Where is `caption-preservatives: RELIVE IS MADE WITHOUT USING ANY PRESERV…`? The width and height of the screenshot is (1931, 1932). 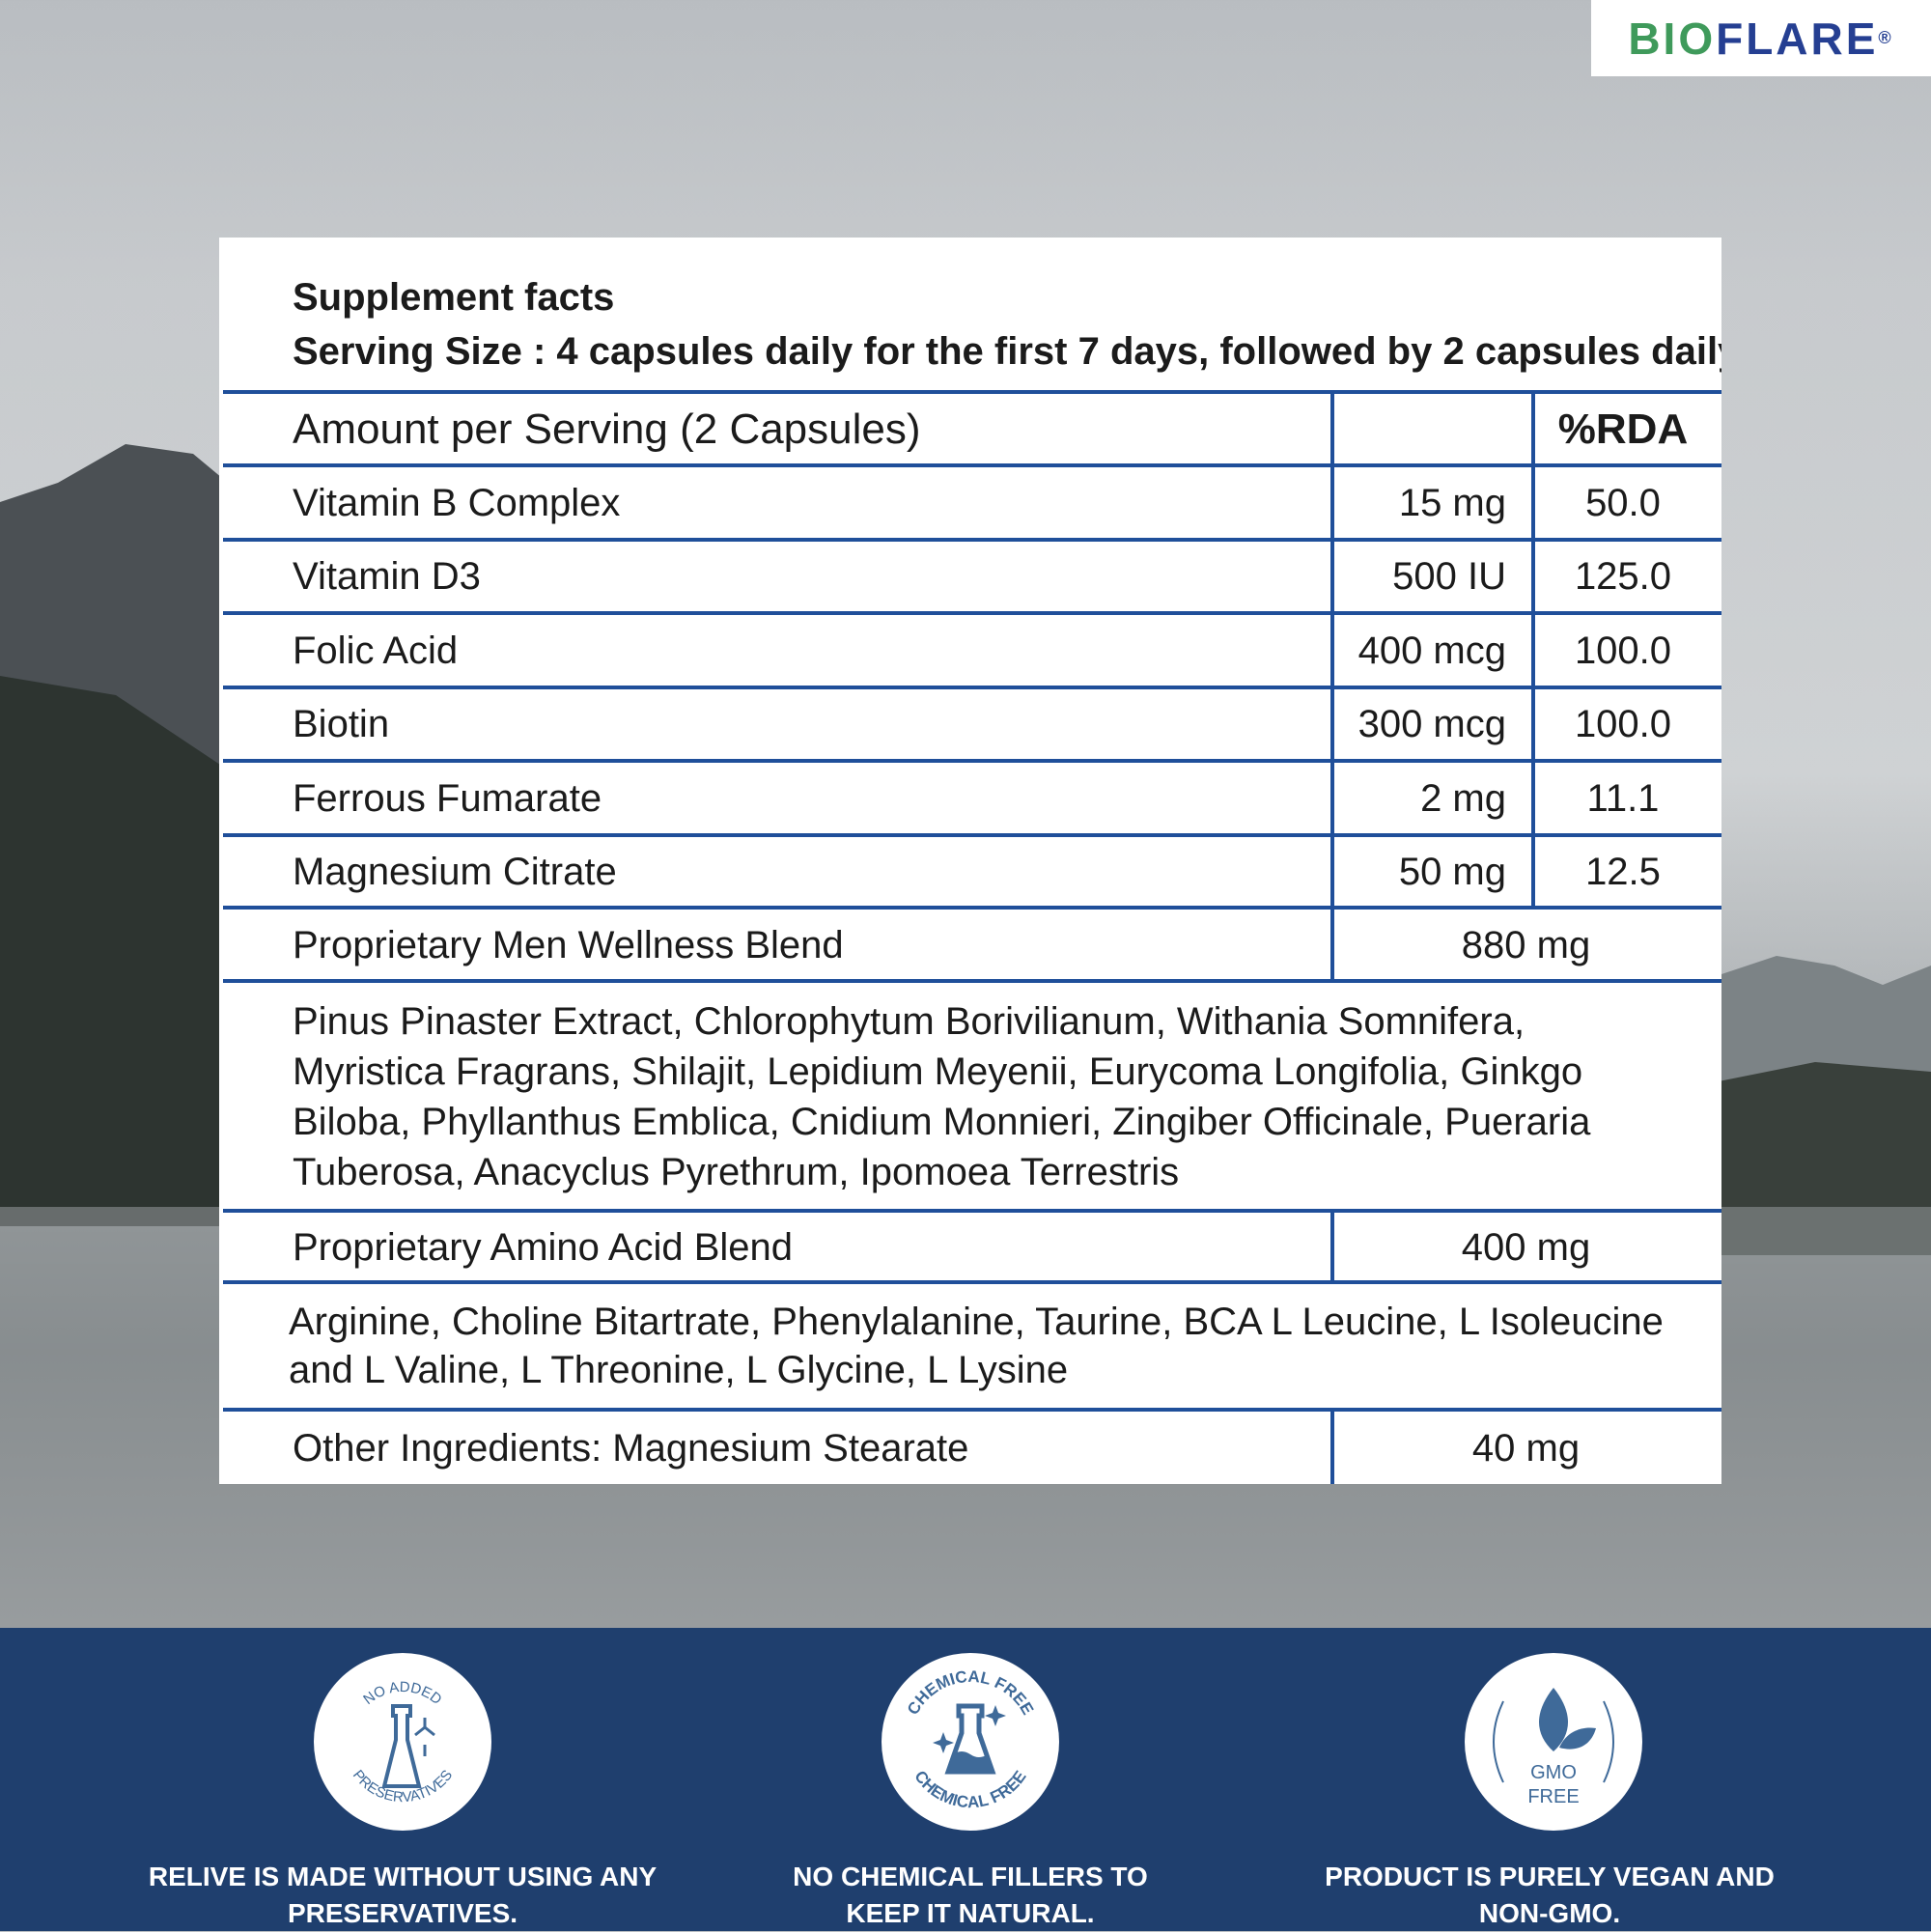
caption-preservatives: RELIVE IS MADE WITHOUT USING ANY PRESERV… is located at coordinates (403, 1895).